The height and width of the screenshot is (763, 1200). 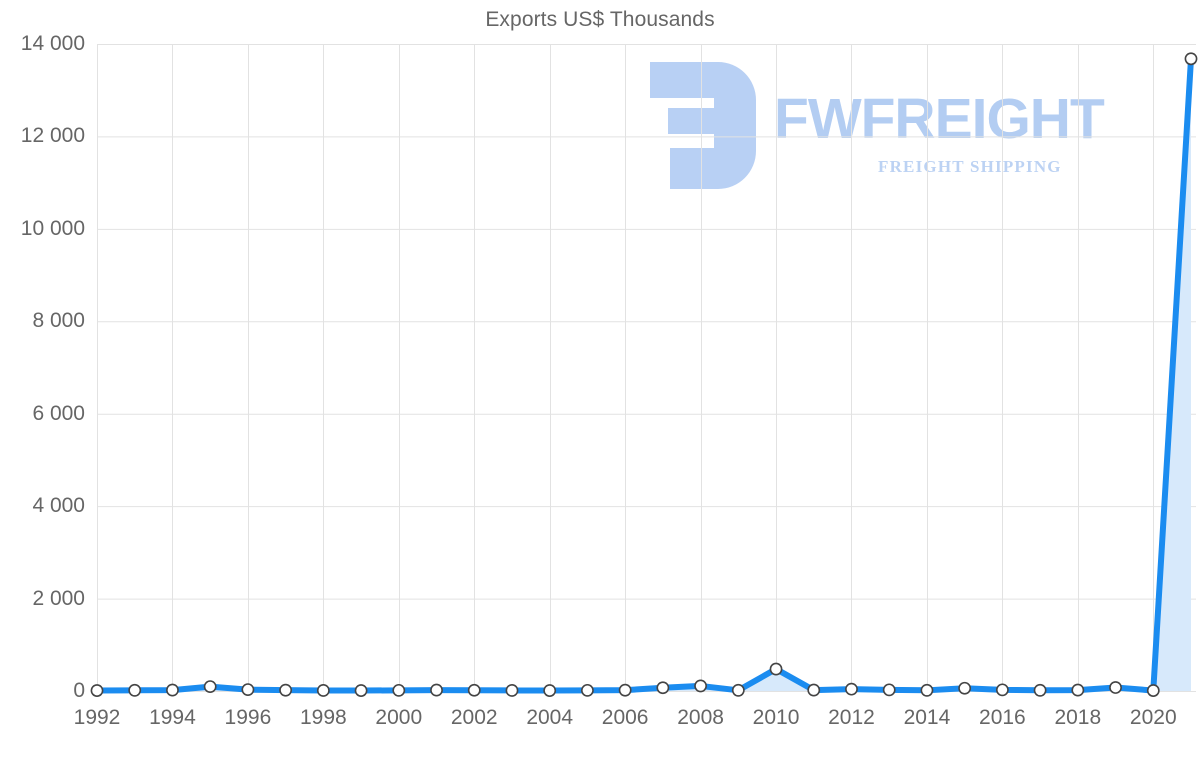 I want to click on x-axis-tick-label: 2008, so click(x=700, y=717).